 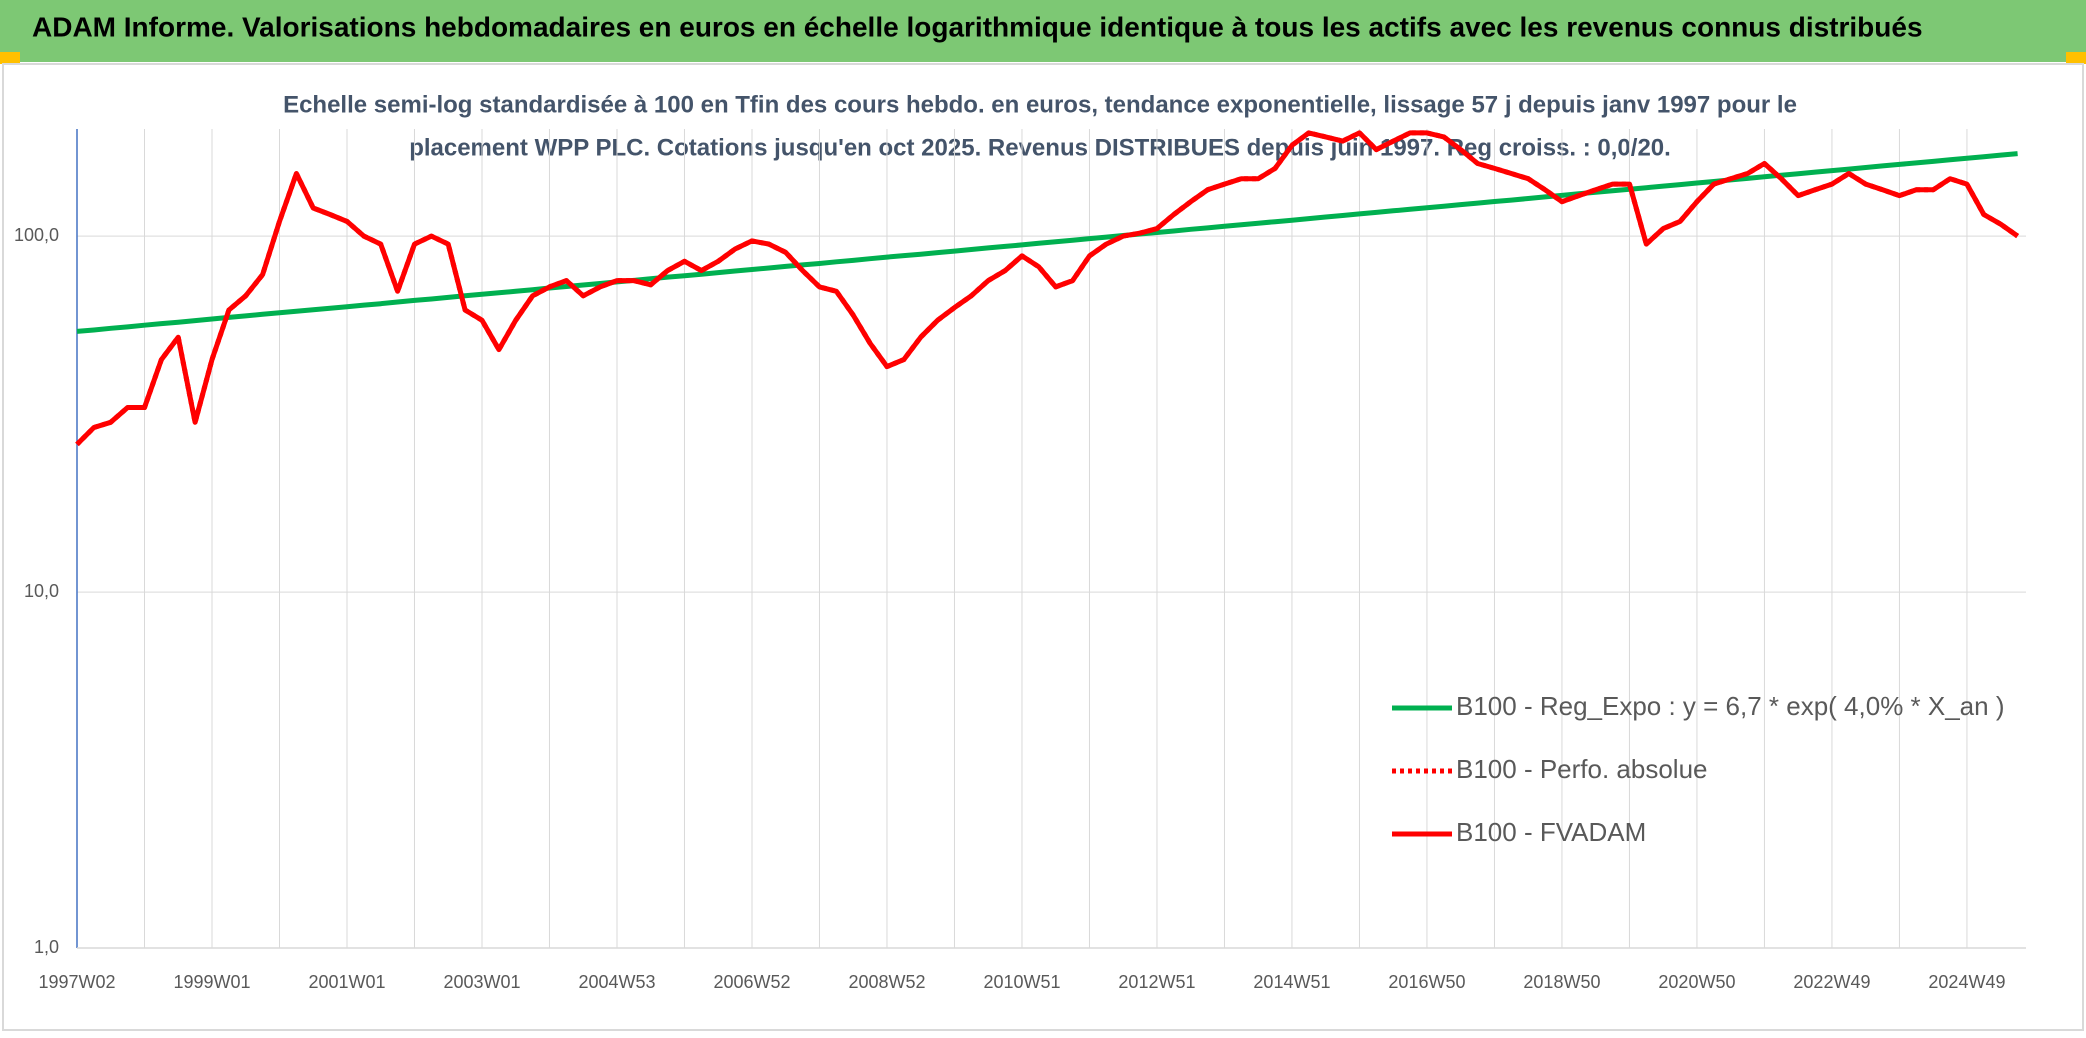 I want to click on x-tick-label: 2003W01, so click(x=481, y=982).